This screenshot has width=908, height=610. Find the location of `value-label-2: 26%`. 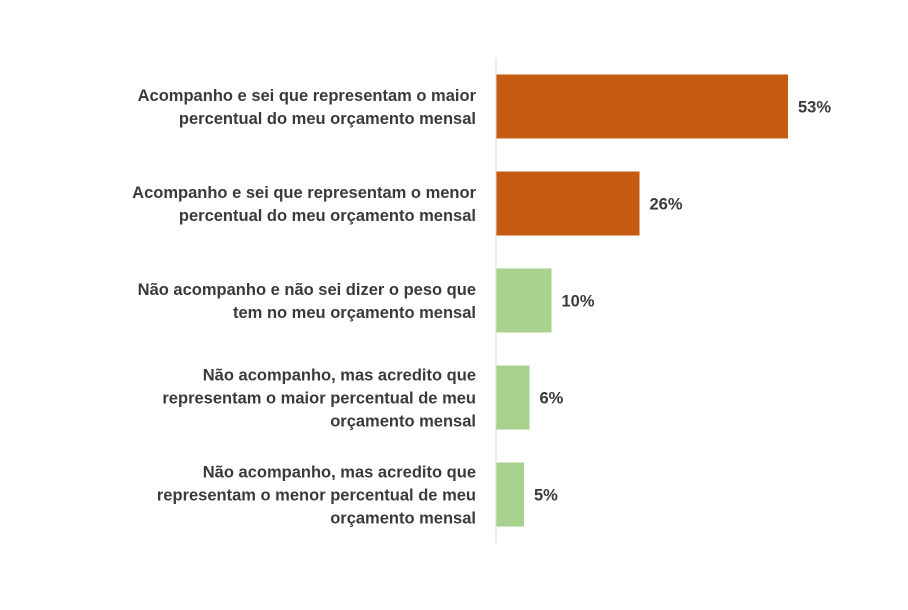

value-label-2: 26% is located at coordinates (666, 205).